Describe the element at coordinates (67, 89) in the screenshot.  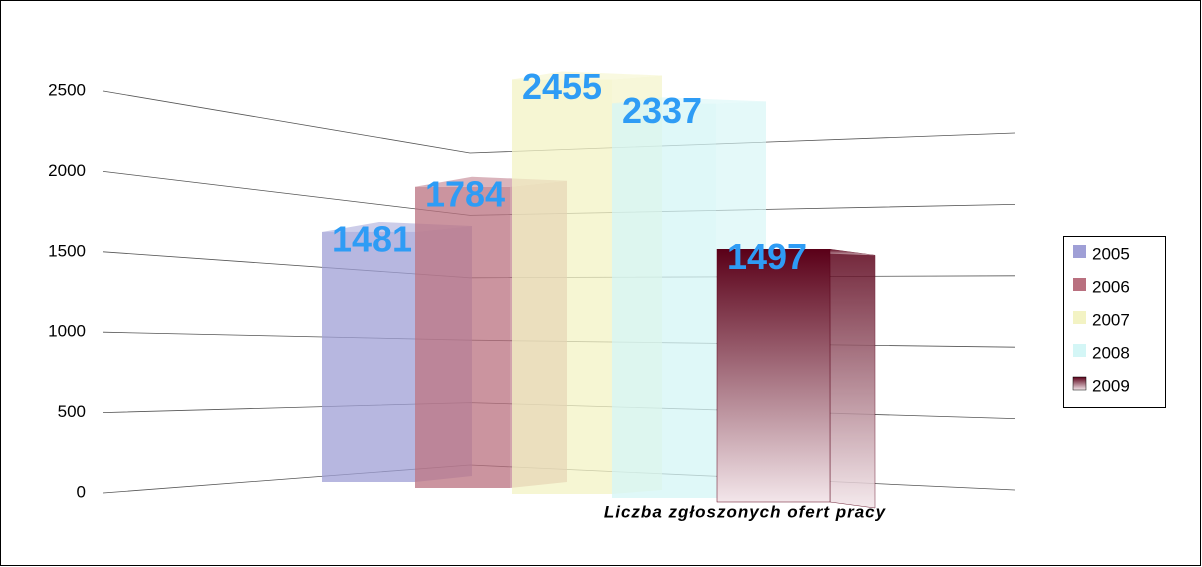
I see `y-tick-label: 2500` at that location.